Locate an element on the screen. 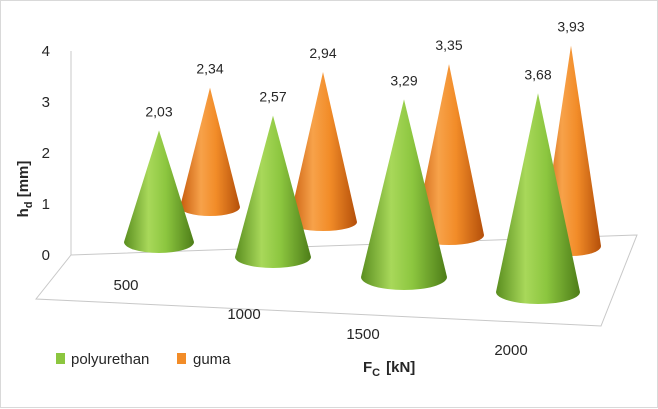  value-label-polyurethan: 2,57 is located at coordinates (272, 97).